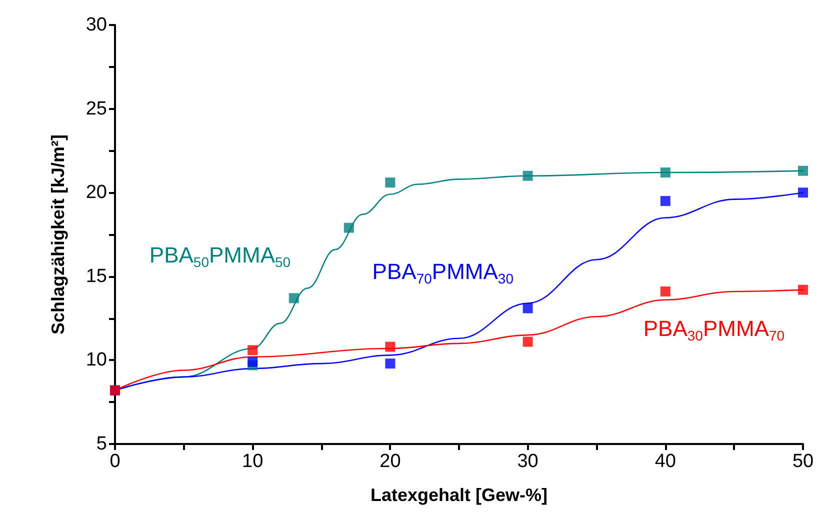 The image size is (819, 525). Describe the element at coordinates (96, 276) in the screenshot. I see `y-tick-label: 15` at that location.